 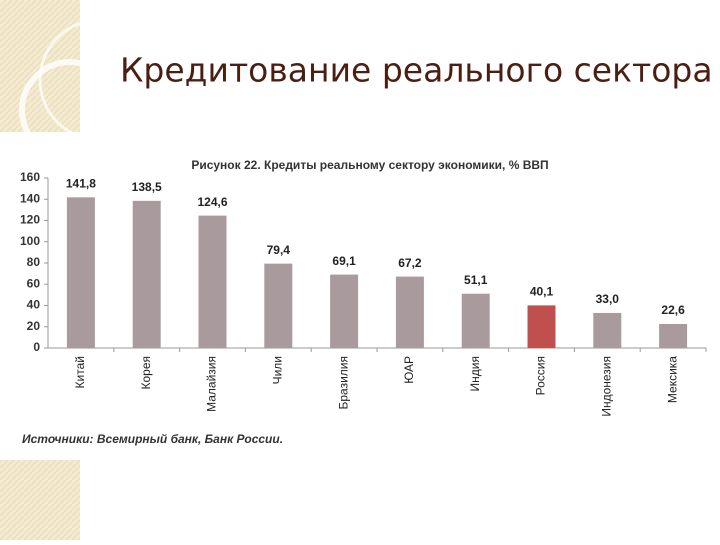 What do you see at coordinates (34, 262) in the screenshot?
I see `y-tick-label: 80` at bounding box center [34, 262].